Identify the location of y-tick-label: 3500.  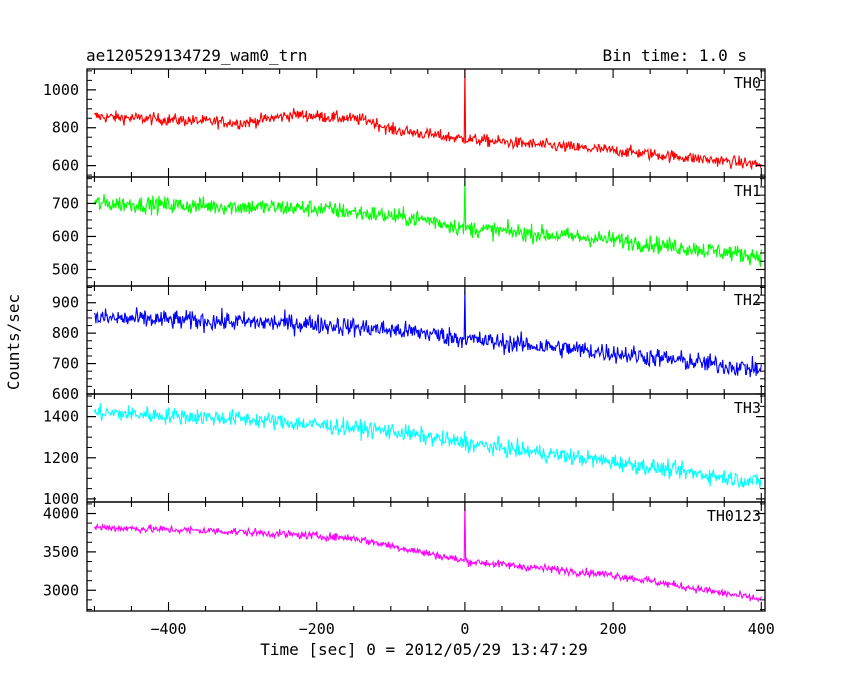
(61, 552).